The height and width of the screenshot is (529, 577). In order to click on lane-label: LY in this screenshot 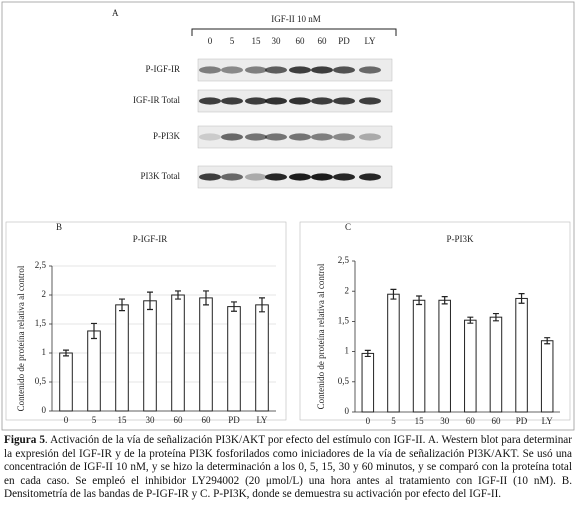, I will do `click(370, 41)`.